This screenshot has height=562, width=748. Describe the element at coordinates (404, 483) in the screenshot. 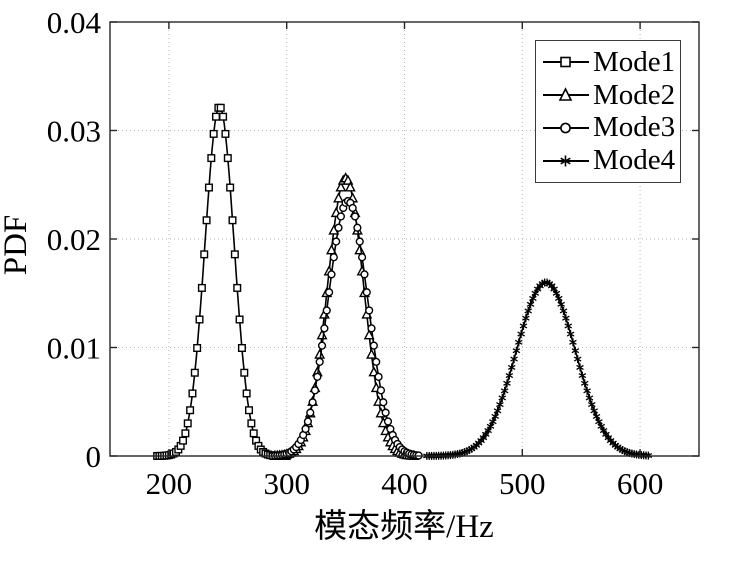

I see `x-tick-label: 400` at that location.